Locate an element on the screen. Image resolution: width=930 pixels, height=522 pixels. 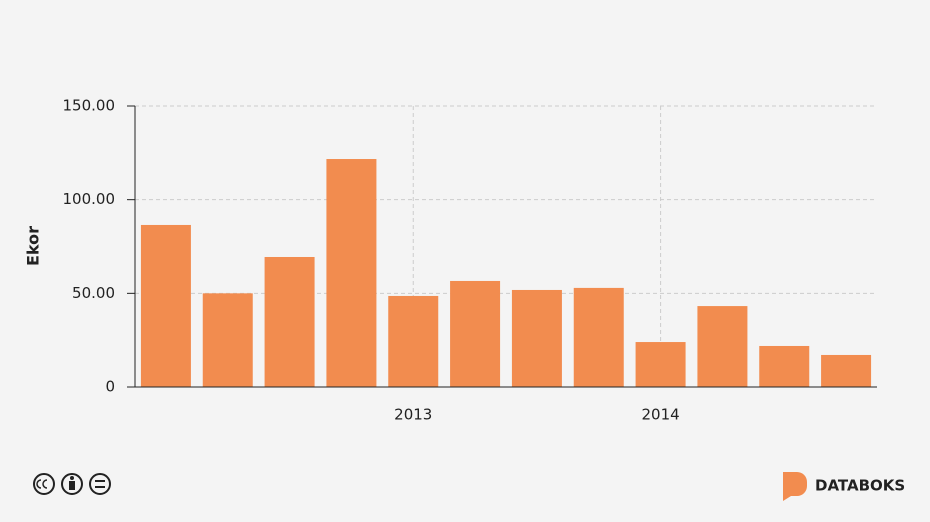
y-tick-label: 150.00 is located at coordinates (89, 106).